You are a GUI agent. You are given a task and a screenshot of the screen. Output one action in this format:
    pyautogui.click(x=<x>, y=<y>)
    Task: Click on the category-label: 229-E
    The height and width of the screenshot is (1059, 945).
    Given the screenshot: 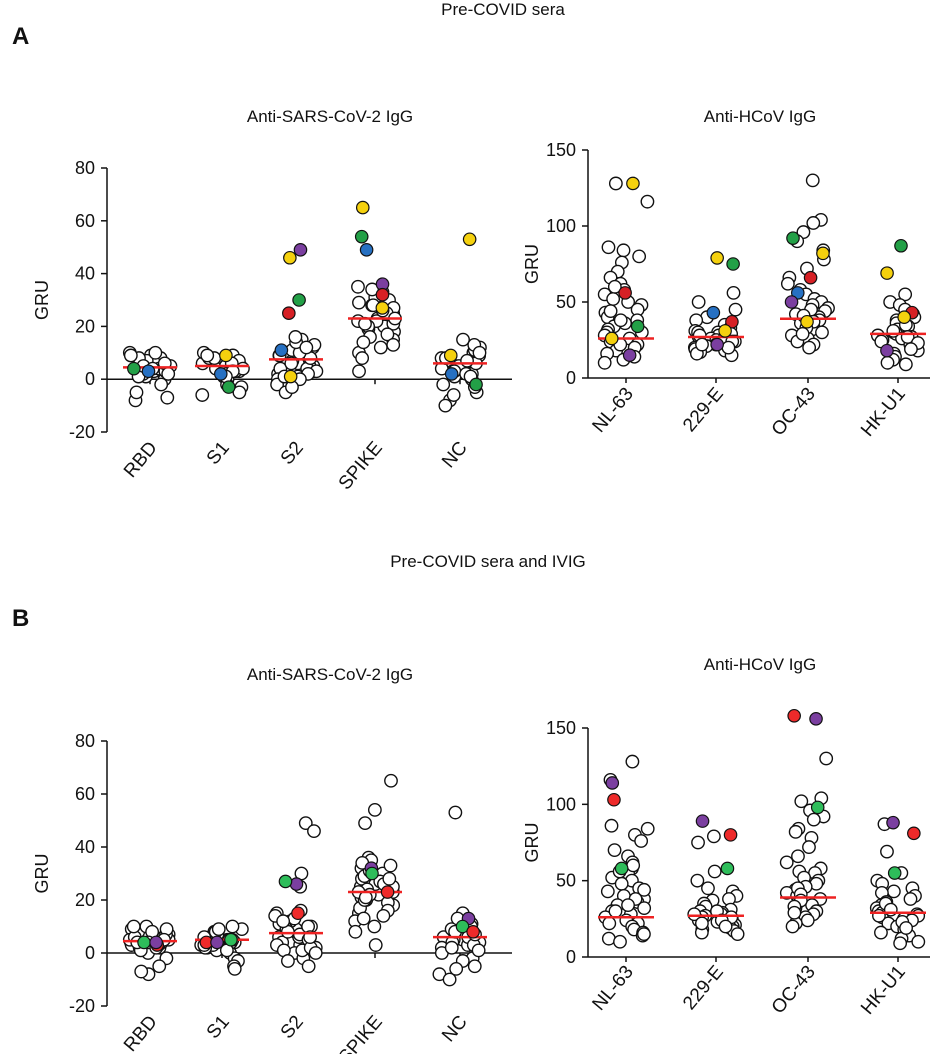 What is the action you would take?
    pyautogui.click(x=703, y=410)
    